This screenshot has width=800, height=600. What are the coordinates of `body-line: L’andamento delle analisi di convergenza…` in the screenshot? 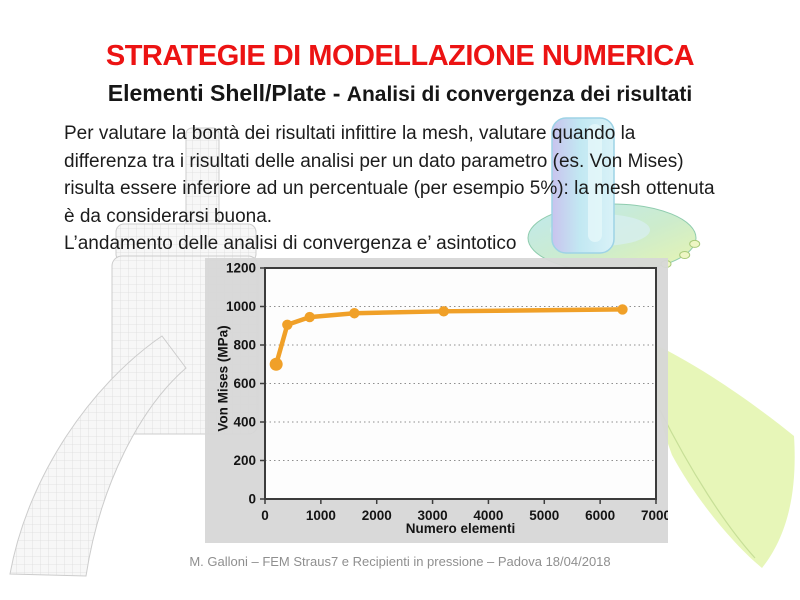 It's located at (290, 243).